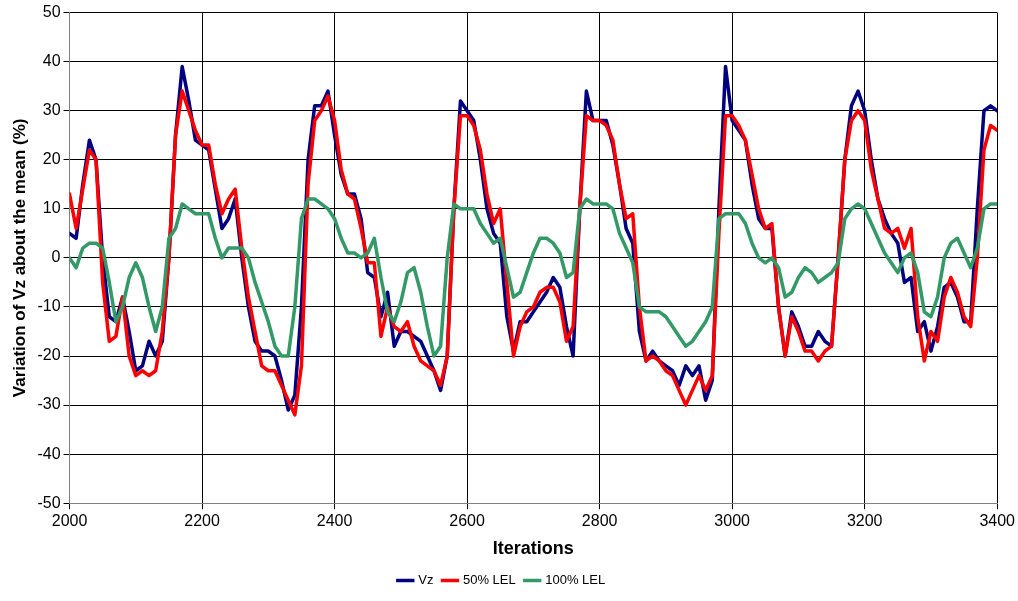 The image size is (1018, 601). I want to click on legend-label: 100% LEL, so click(575, 580).